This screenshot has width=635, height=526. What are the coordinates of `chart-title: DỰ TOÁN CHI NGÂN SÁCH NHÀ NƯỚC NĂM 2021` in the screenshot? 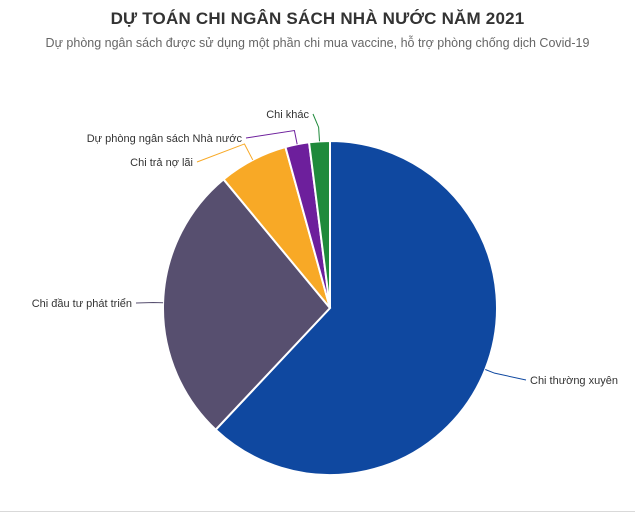 It's located at (317, 18).